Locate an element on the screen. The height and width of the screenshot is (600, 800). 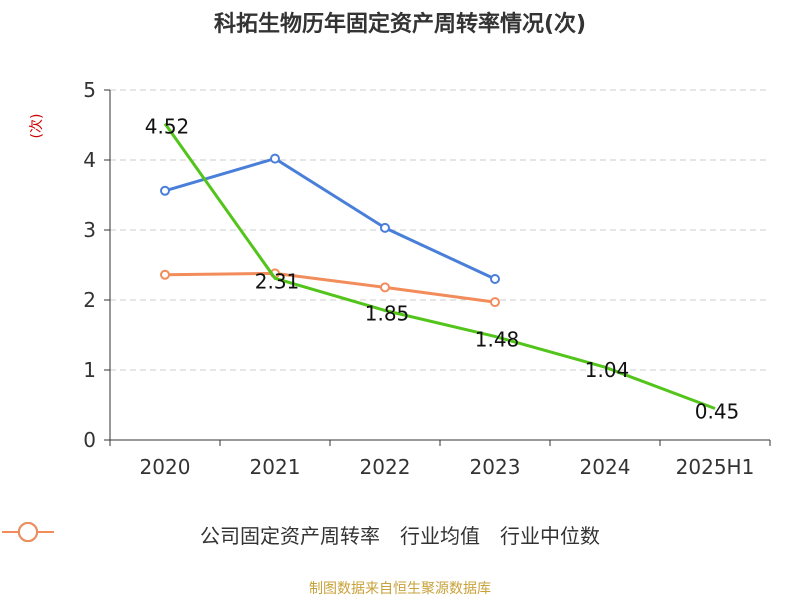
x-tick-label: 2021 is located at coordinates (275, 467).